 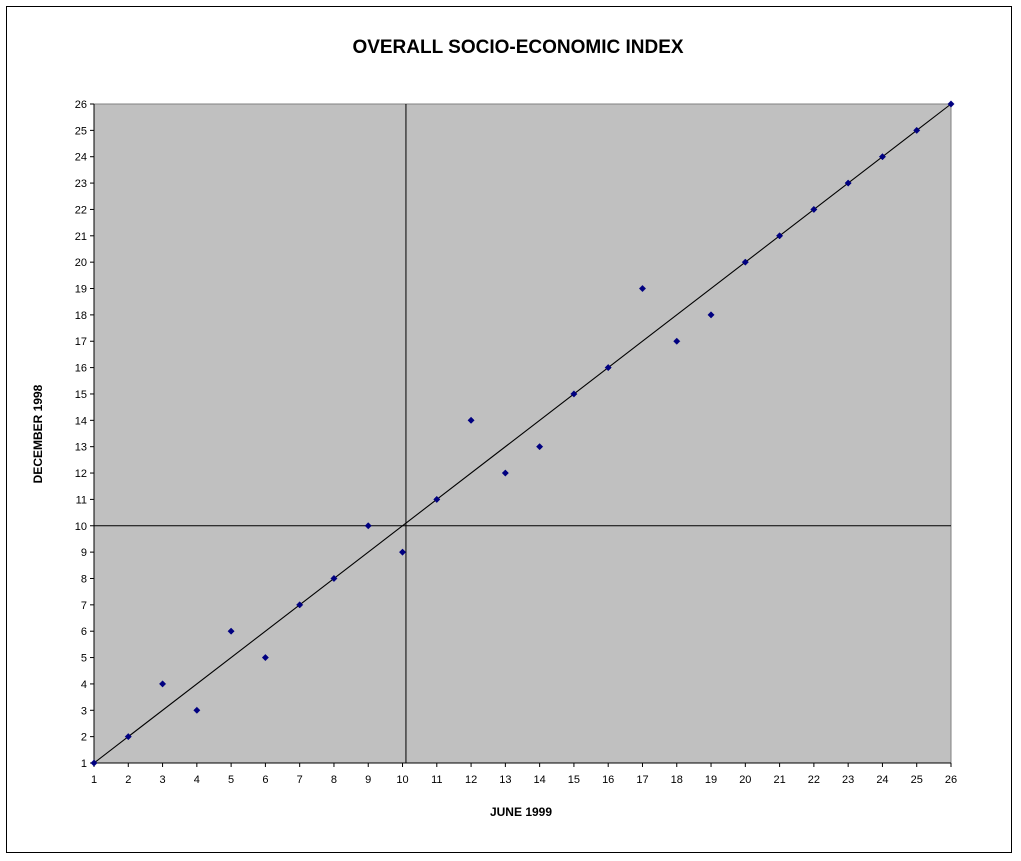 What do you see at coordinates (81, 527) in the screenshot?
I see `y-tick-label: 10` at bounding box center [81, 527].